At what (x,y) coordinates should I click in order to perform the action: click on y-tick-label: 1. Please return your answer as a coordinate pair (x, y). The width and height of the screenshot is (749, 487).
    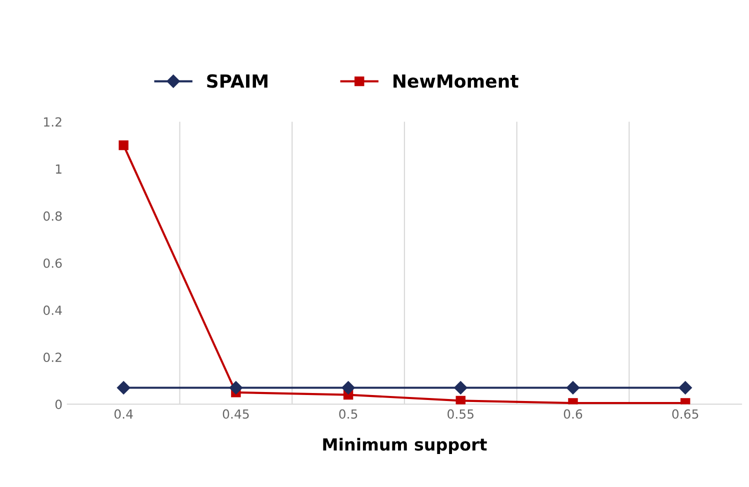
    Looking at the image, I should click on (59, 169).